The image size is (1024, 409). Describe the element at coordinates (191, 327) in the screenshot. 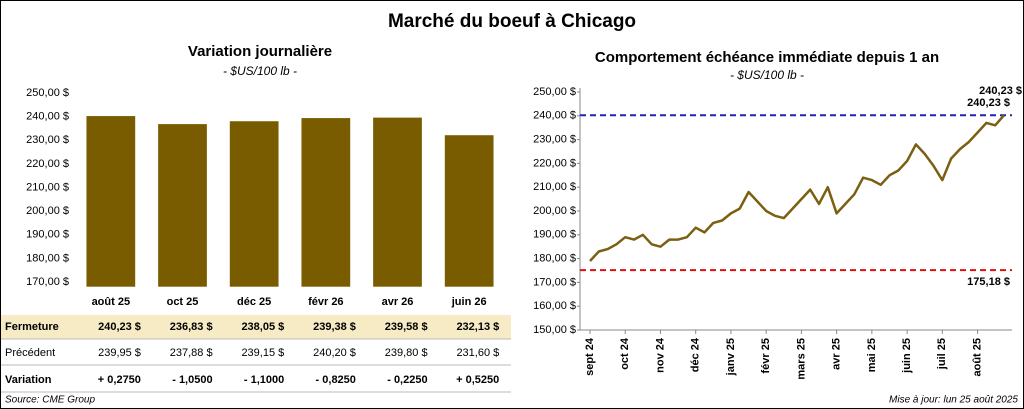

I see `cell: 236,83 $` at that location.